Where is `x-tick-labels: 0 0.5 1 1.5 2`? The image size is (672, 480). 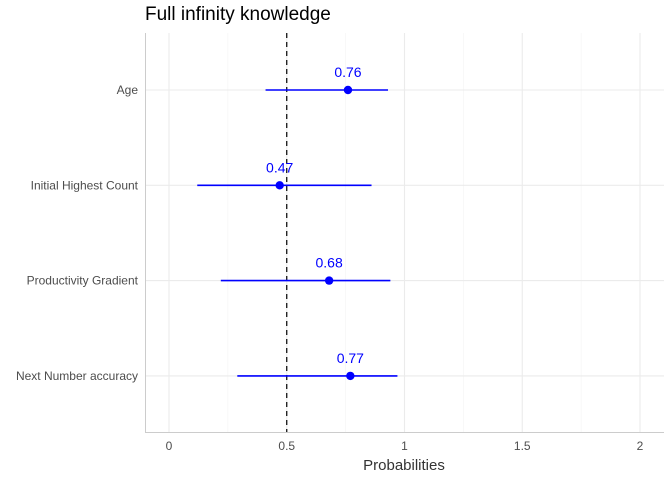 x-tick-labels: 0 0.5 1 1.5 2 is located at coordinates (405, 446).